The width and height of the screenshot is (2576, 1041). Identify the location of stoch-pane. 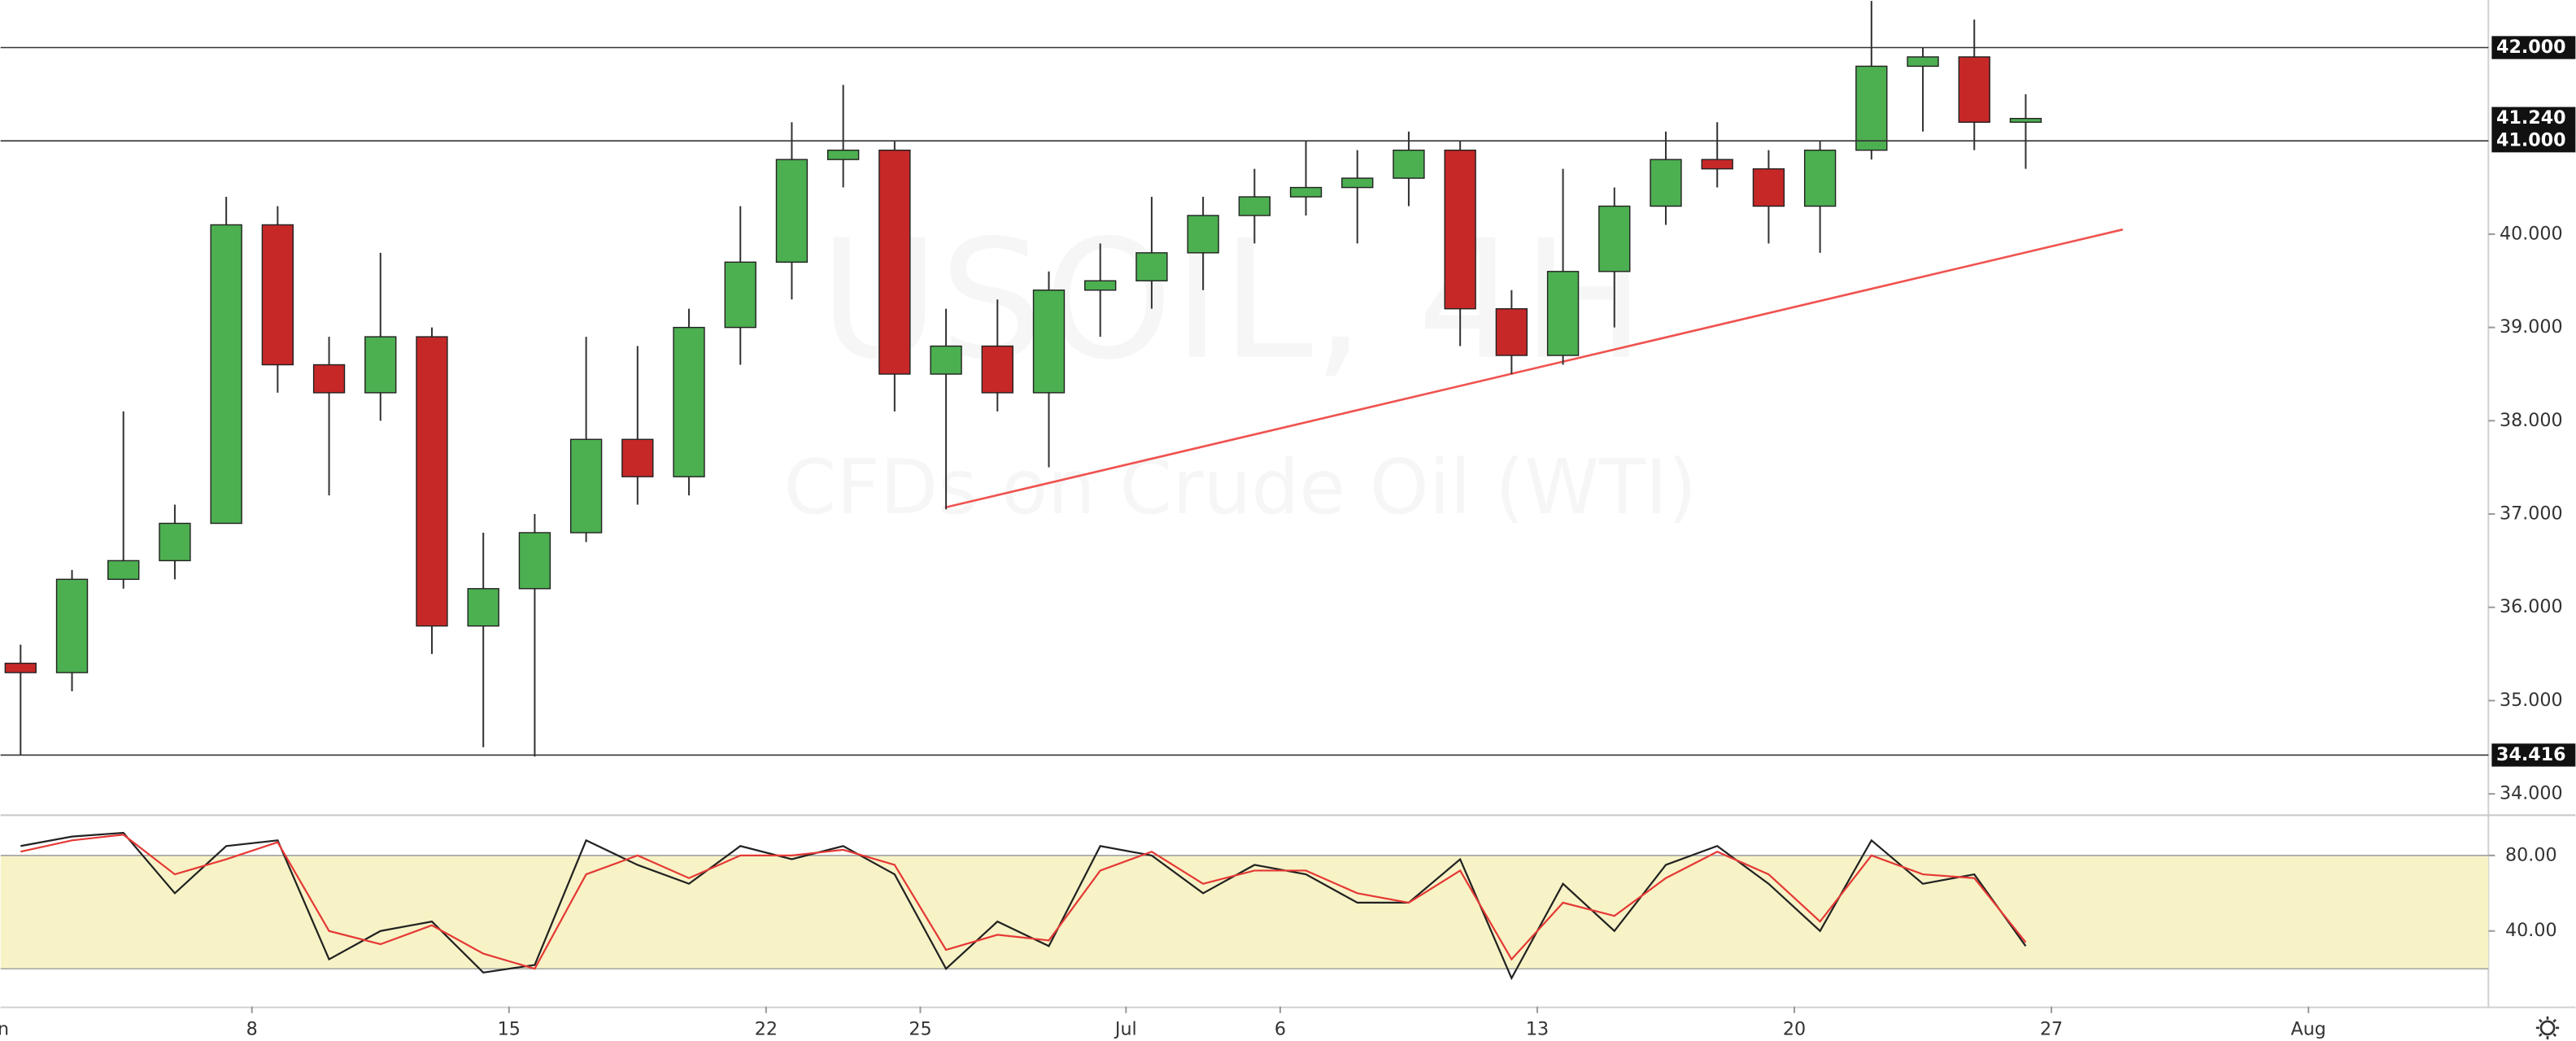
(1244, 906).